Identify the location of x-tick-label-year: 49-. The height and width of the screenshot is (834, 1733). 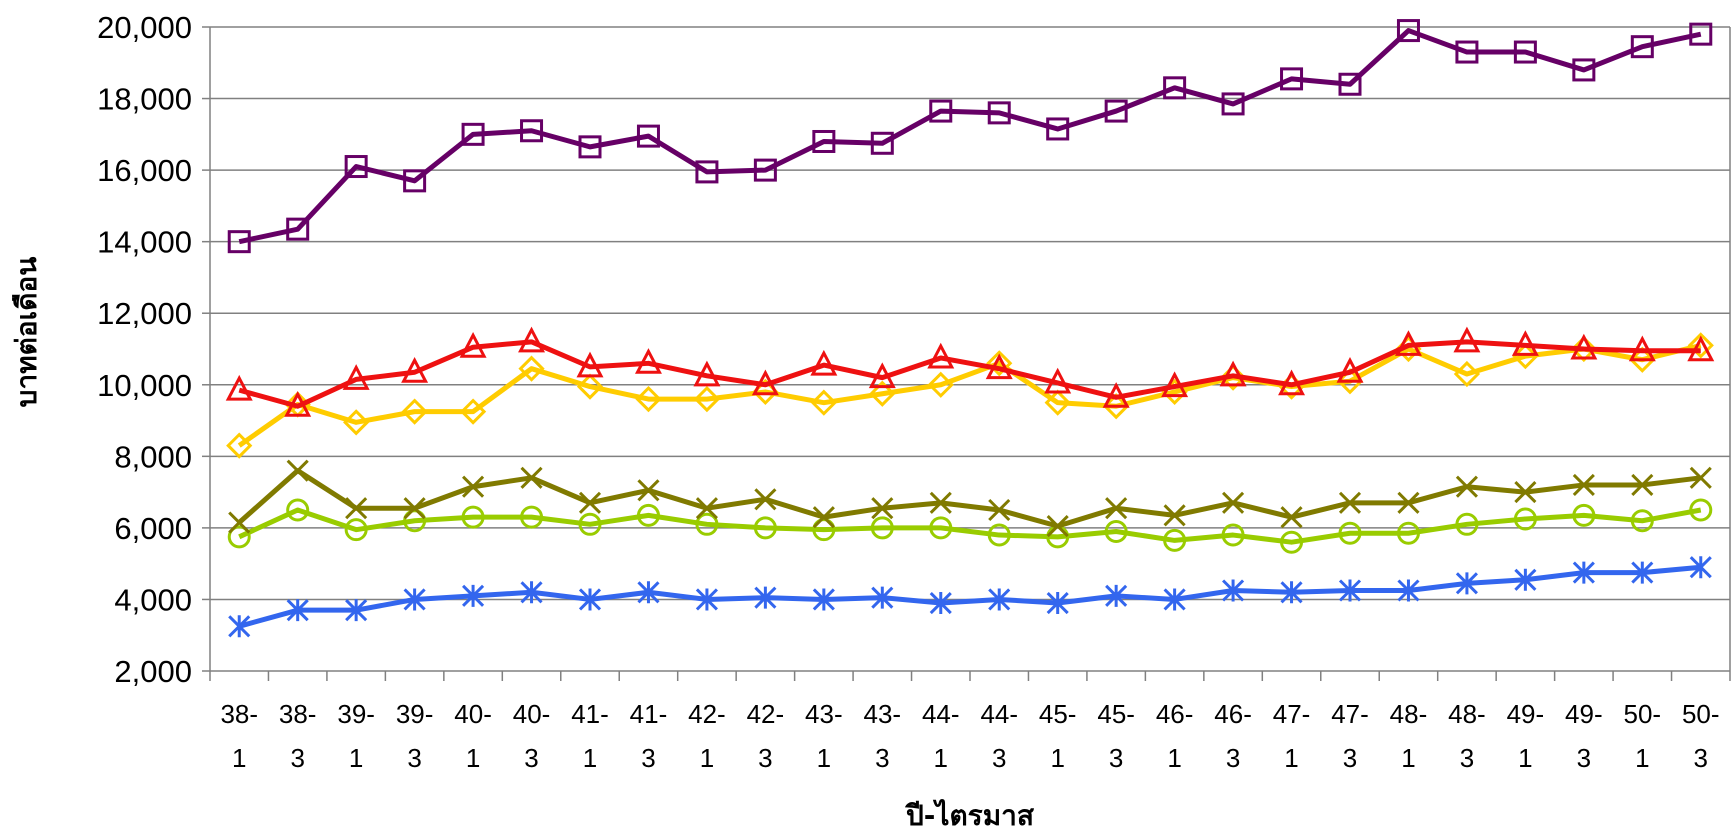
(1584, 714).